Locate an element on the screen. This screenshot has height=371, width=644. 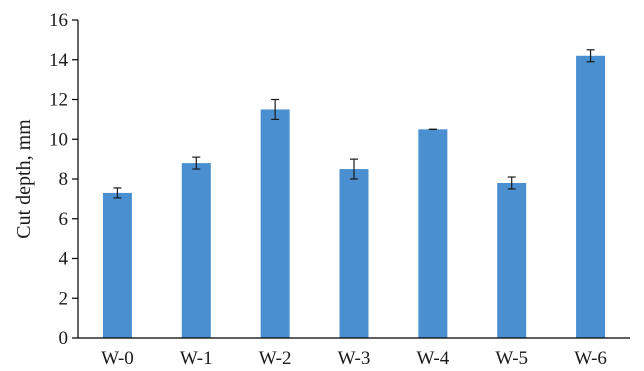
x-tick-label: W-3 is located at coordinates (354, 358).